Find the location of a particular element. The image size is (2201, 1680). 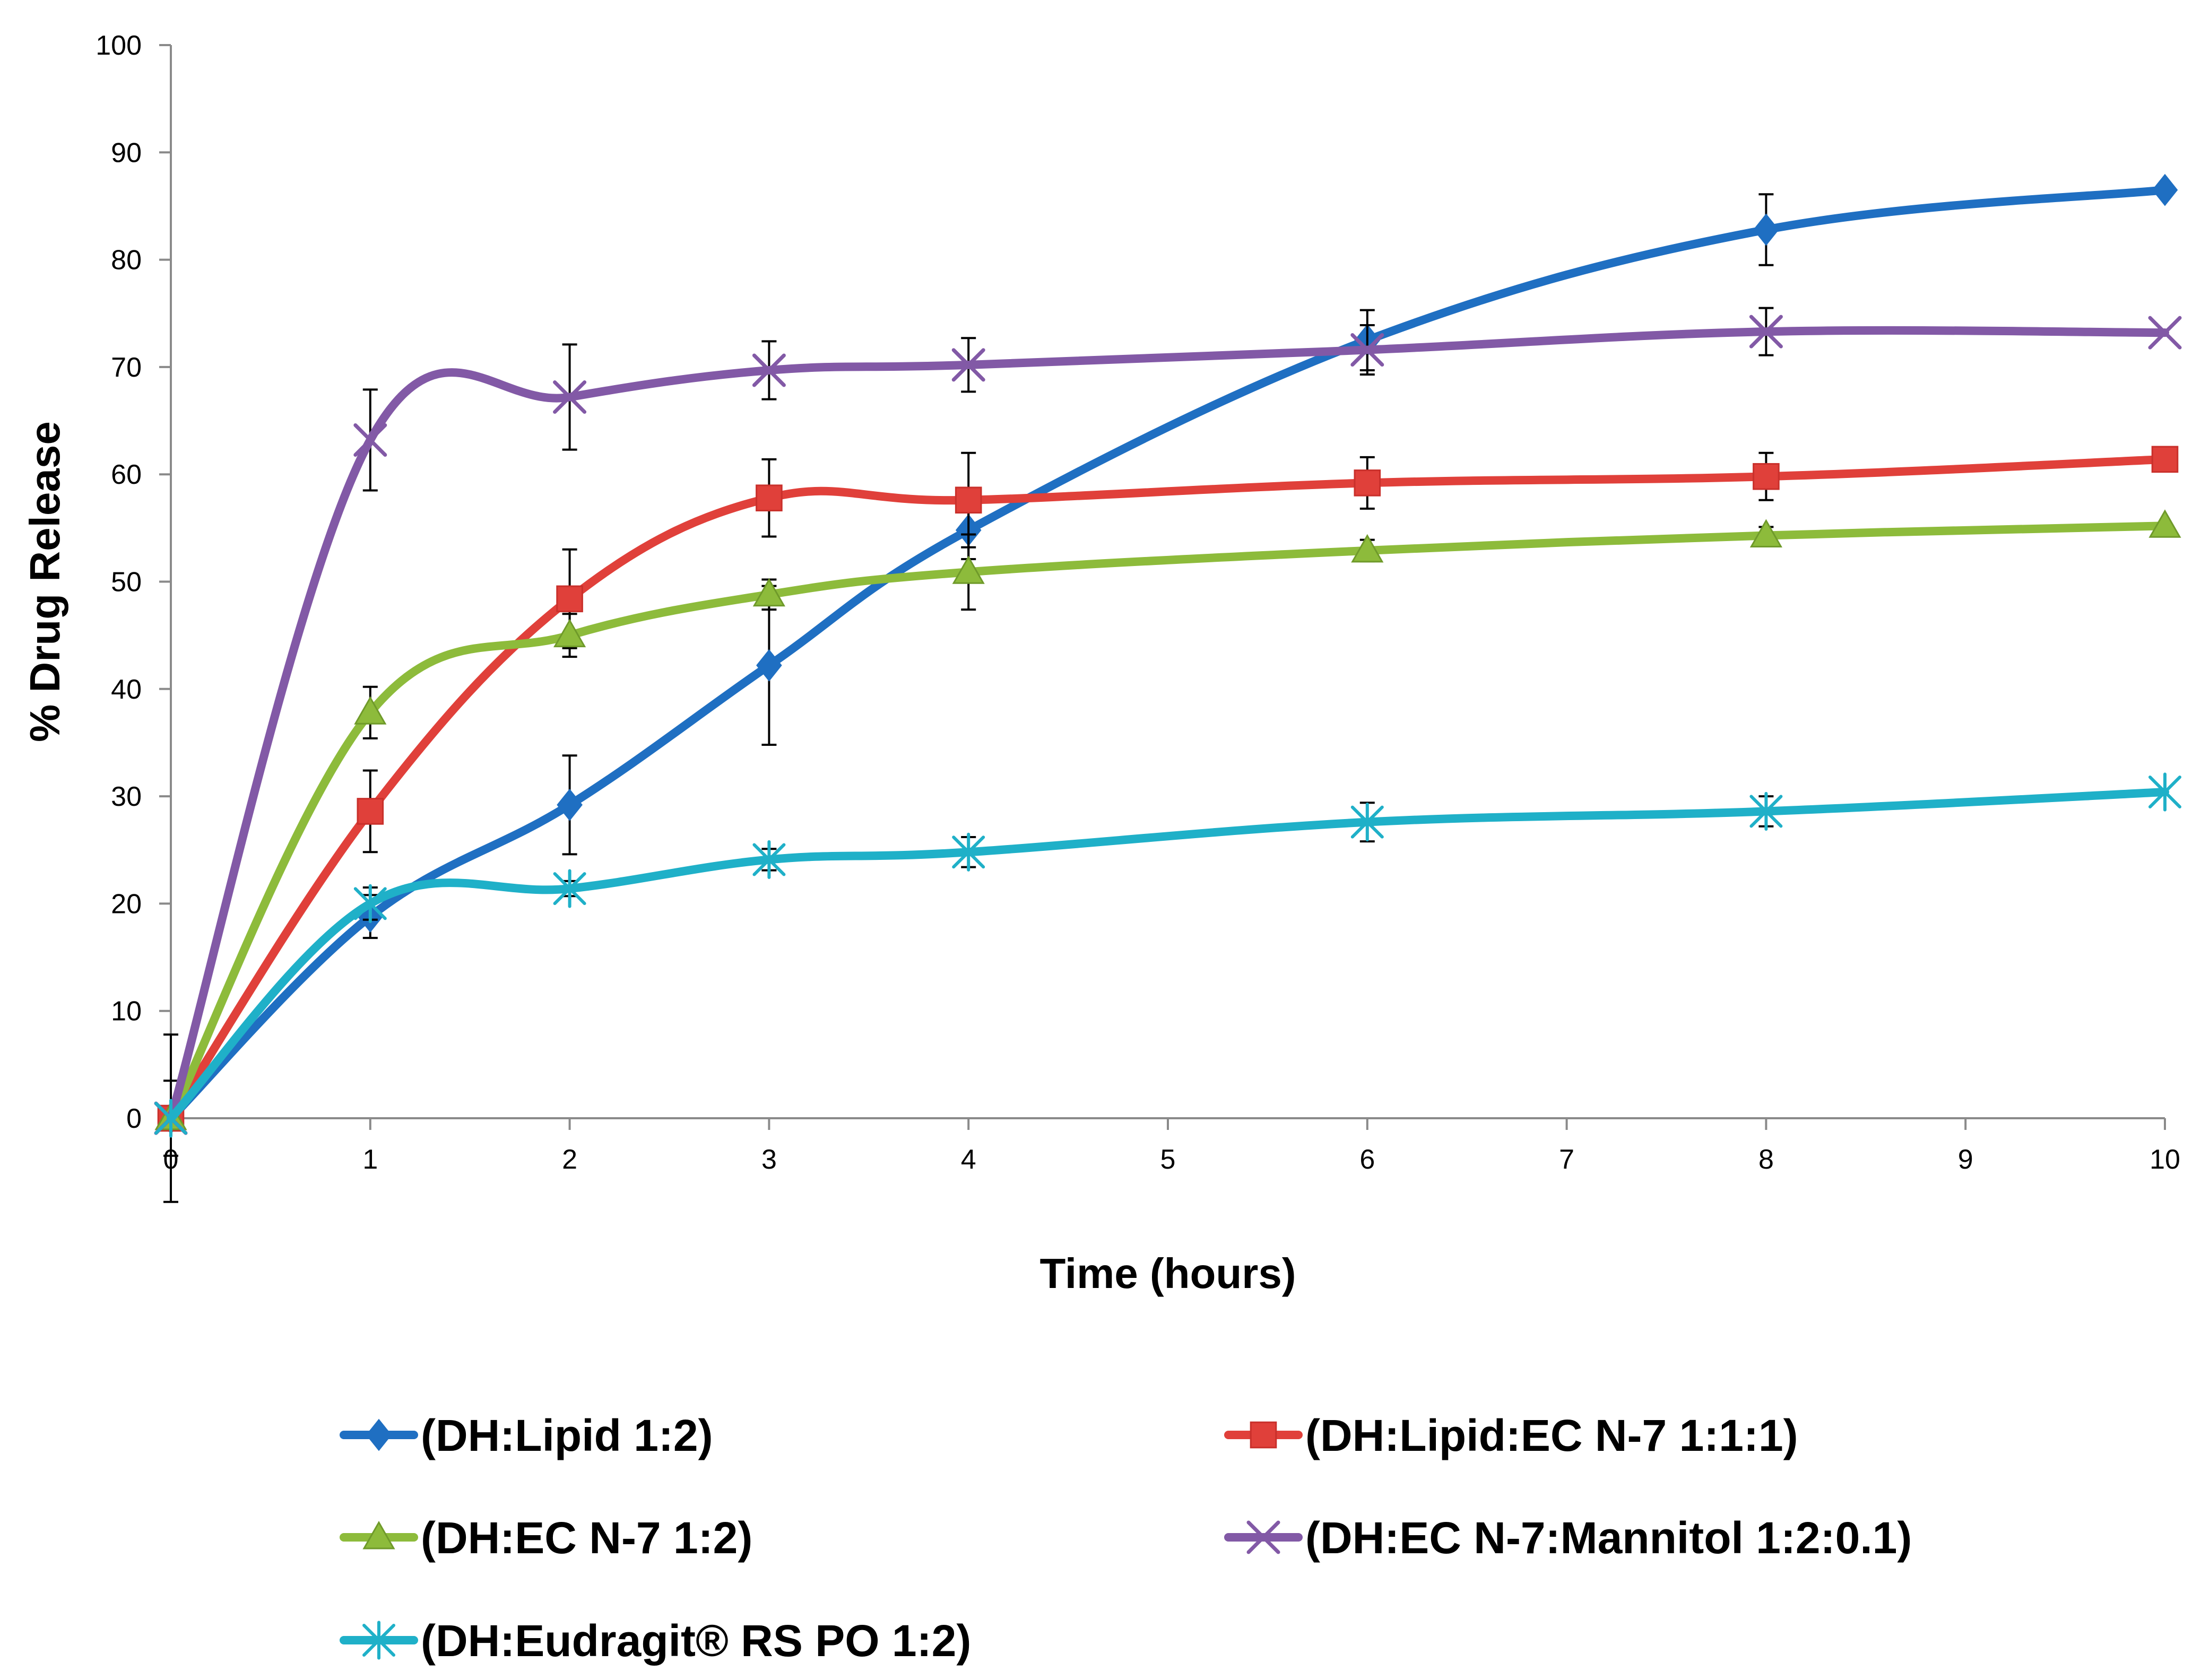

x-tick-label: 4 is located at coordinates (968, 1159).